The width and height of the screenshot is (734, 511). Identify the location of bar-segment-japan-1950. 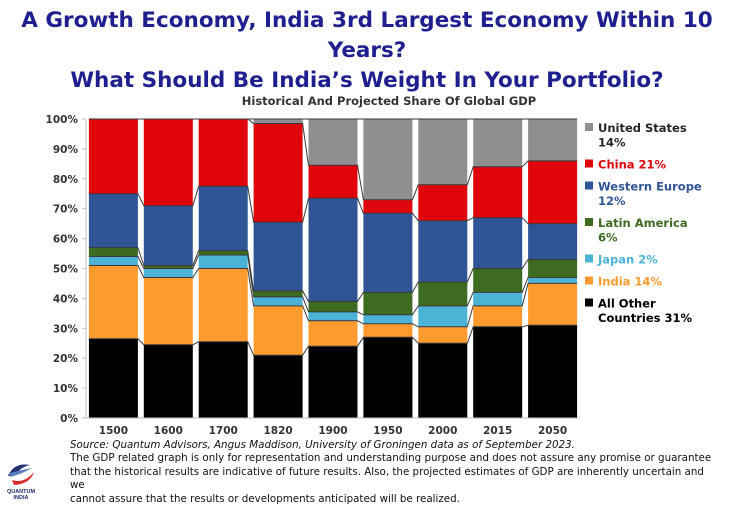
(388, 319).